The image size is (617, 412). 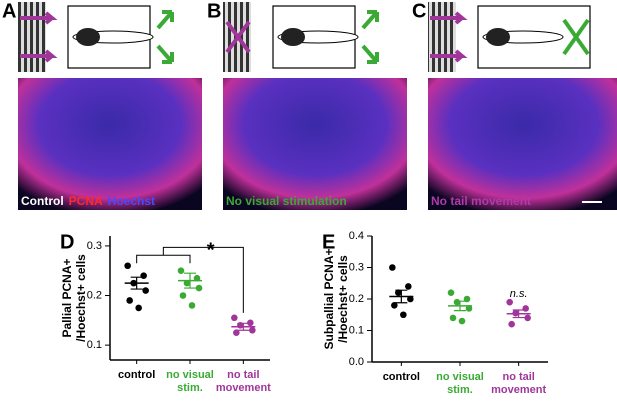 What do you see at coordinates (328, 242) in the screenshot?
I see `panel-label: E` at bounding box center [328, 242].